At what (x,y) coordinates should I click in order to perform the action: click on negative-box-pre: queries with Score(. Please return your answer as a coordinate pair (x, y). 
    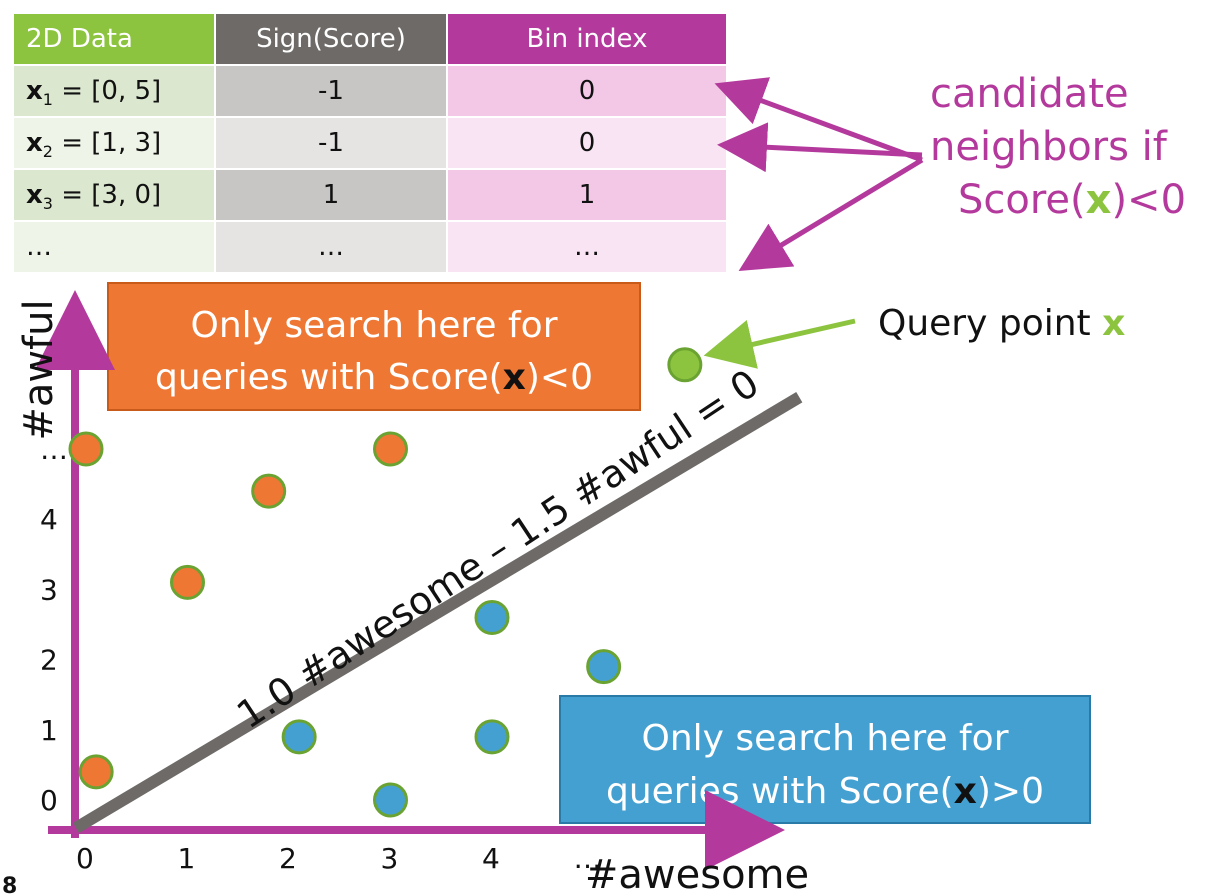
    Looking at the image, I should click on (329, 377).